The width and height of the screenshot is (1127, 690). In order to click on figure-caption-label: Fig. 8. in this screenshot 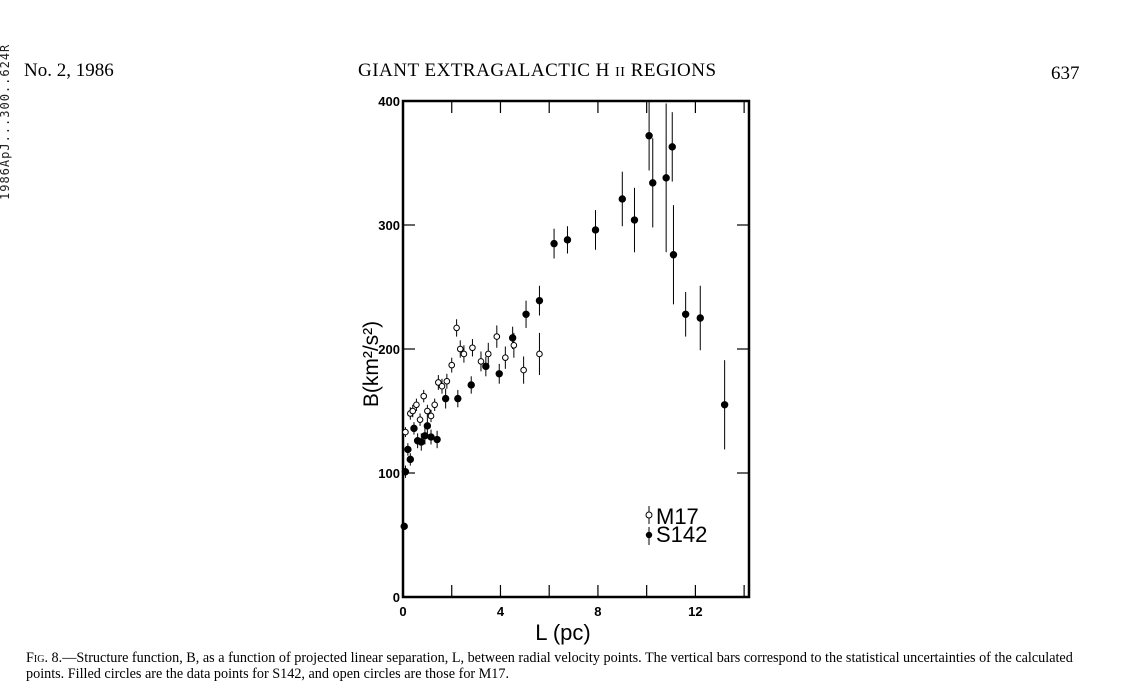, I will do `click(44, 658)`.